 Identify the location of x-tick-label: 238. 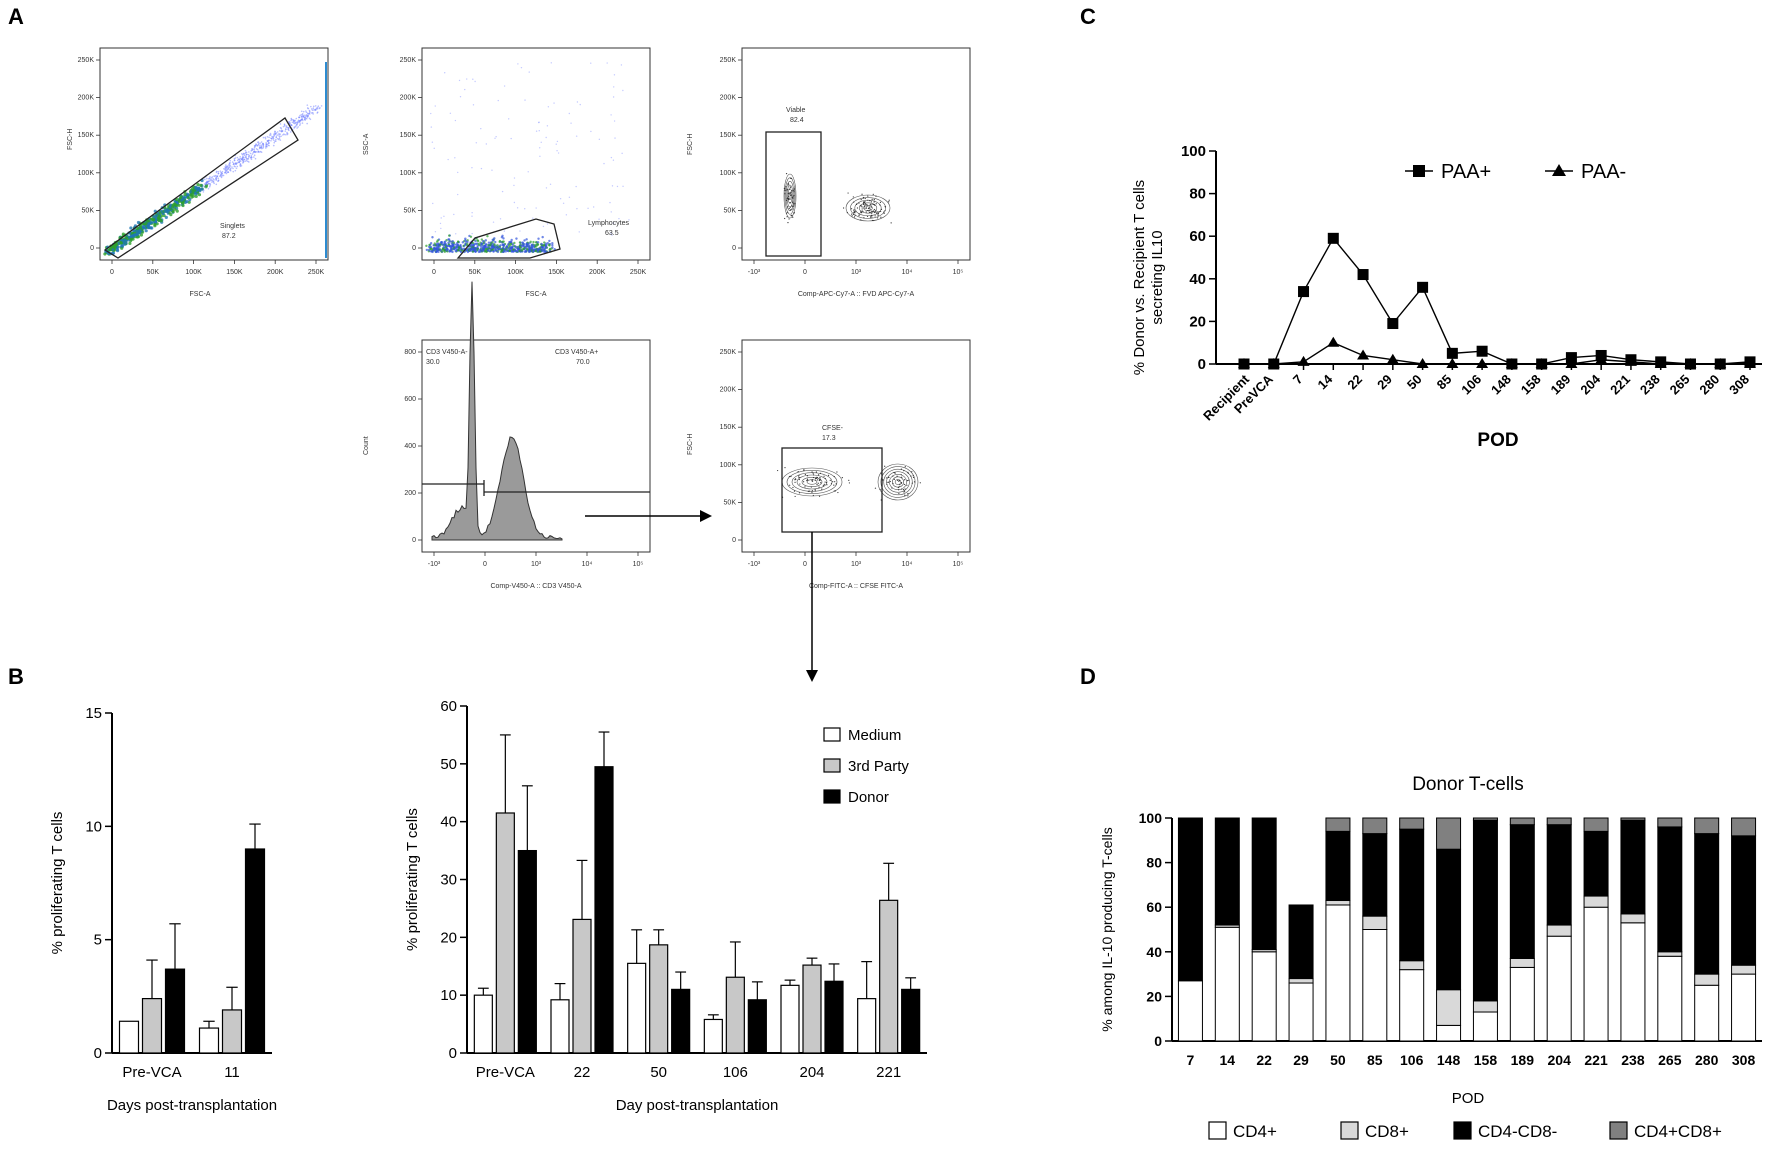
(1633, 1060).